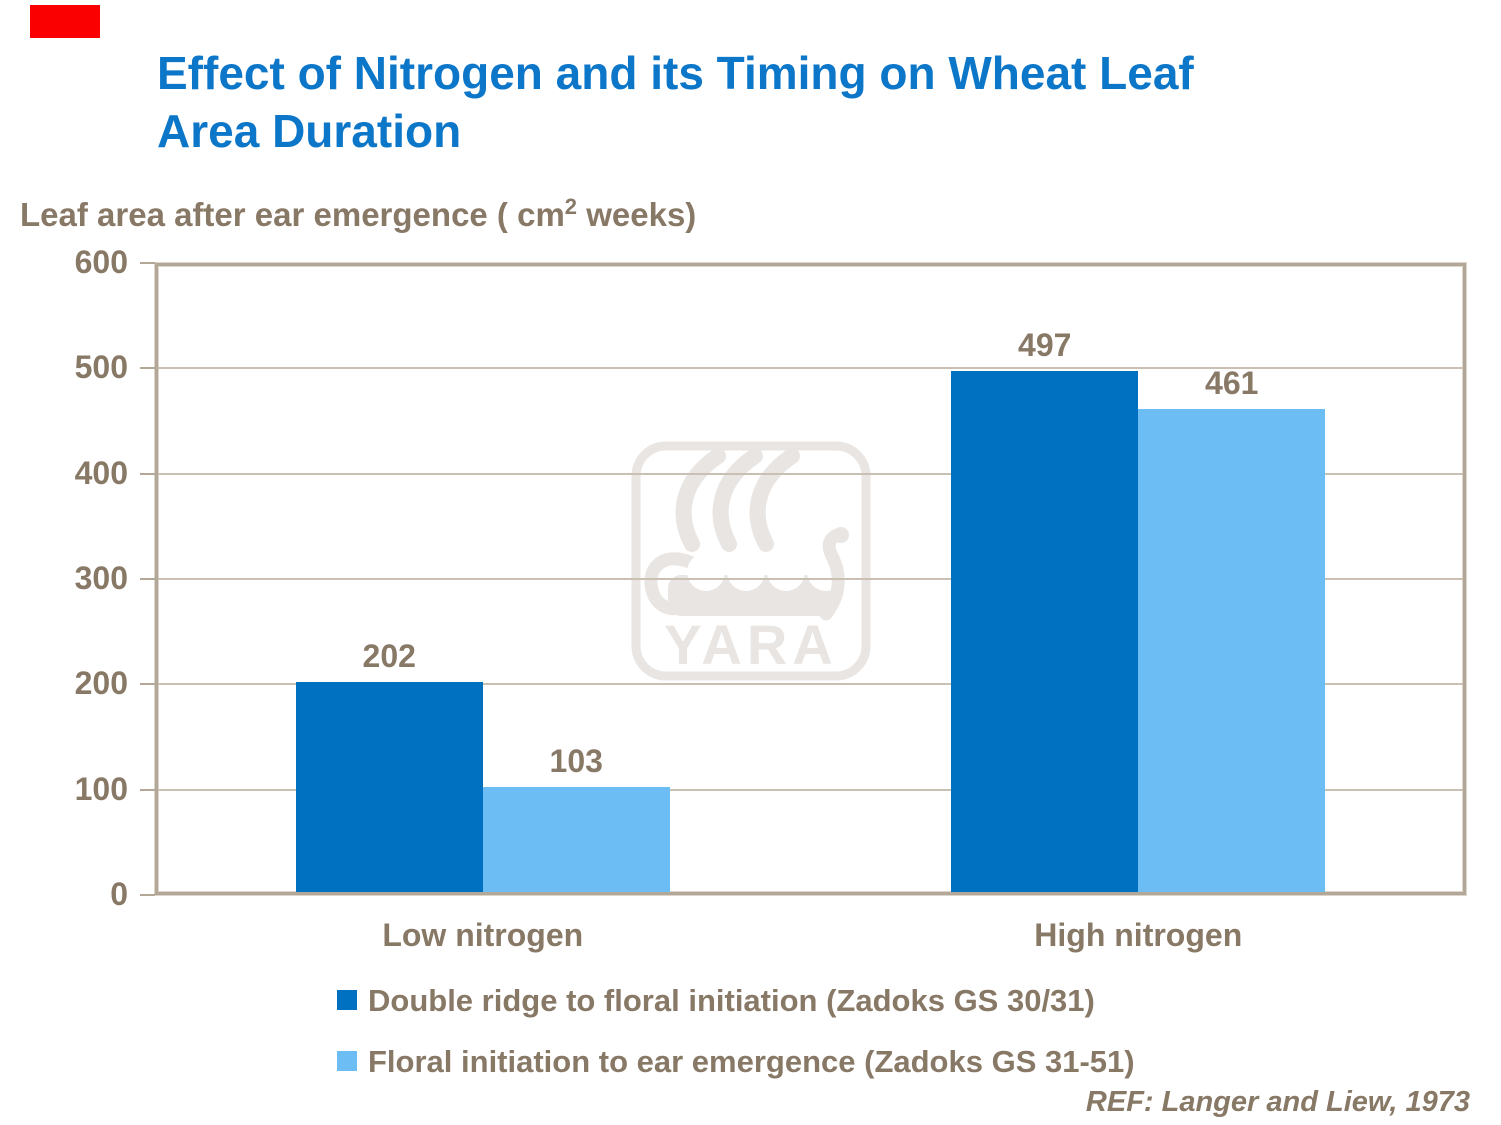  Describe the element at coordinates (751, 644) in the screenshot. I see `watermark-text: YARA` at that location.